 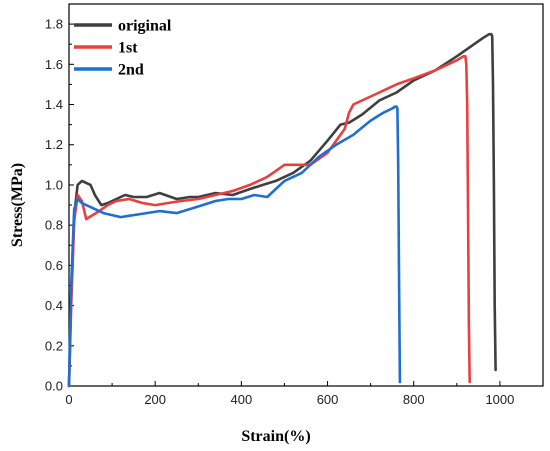 I want to click on x-tick-label: 600, so click(x=328, y=399).